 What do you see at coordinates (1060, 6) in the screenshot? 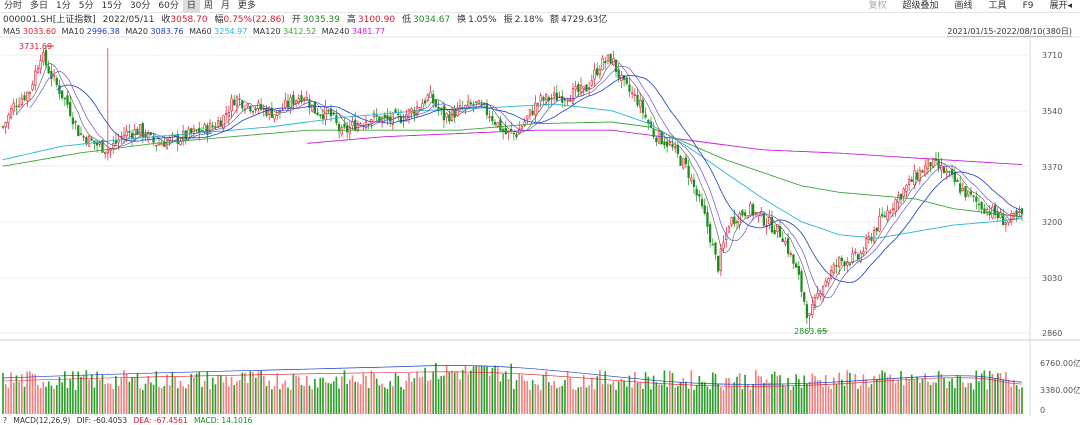
I see `expand-button: 展开◂` at bounding box center [1060, 6].